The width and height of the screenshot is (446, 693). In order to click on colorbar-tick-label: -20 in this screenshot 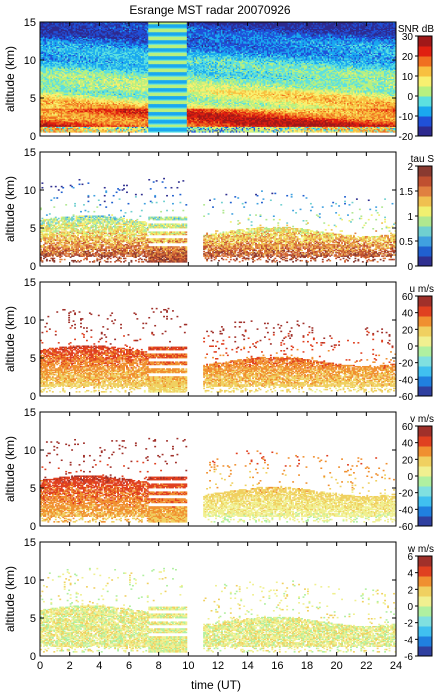, I will do `click(406, 364)`.